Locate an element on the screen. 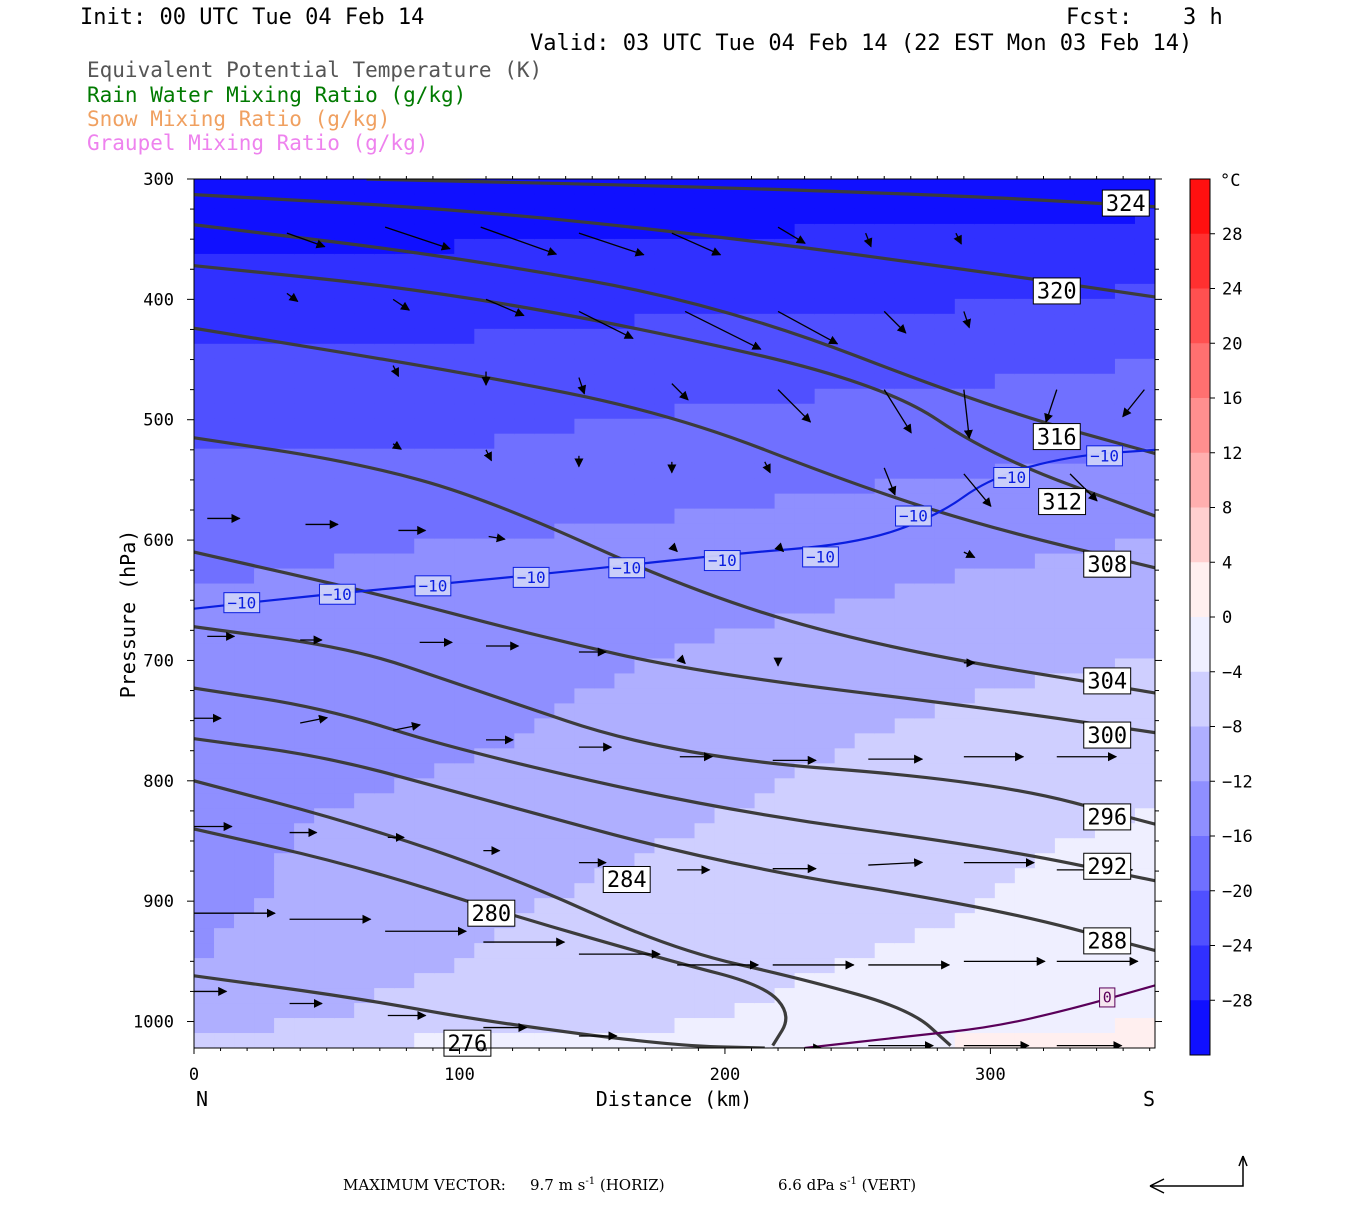 This screenshot has height=1208, width=1350. x-axis-right-end: S is located at coordinates (1149, 1099).